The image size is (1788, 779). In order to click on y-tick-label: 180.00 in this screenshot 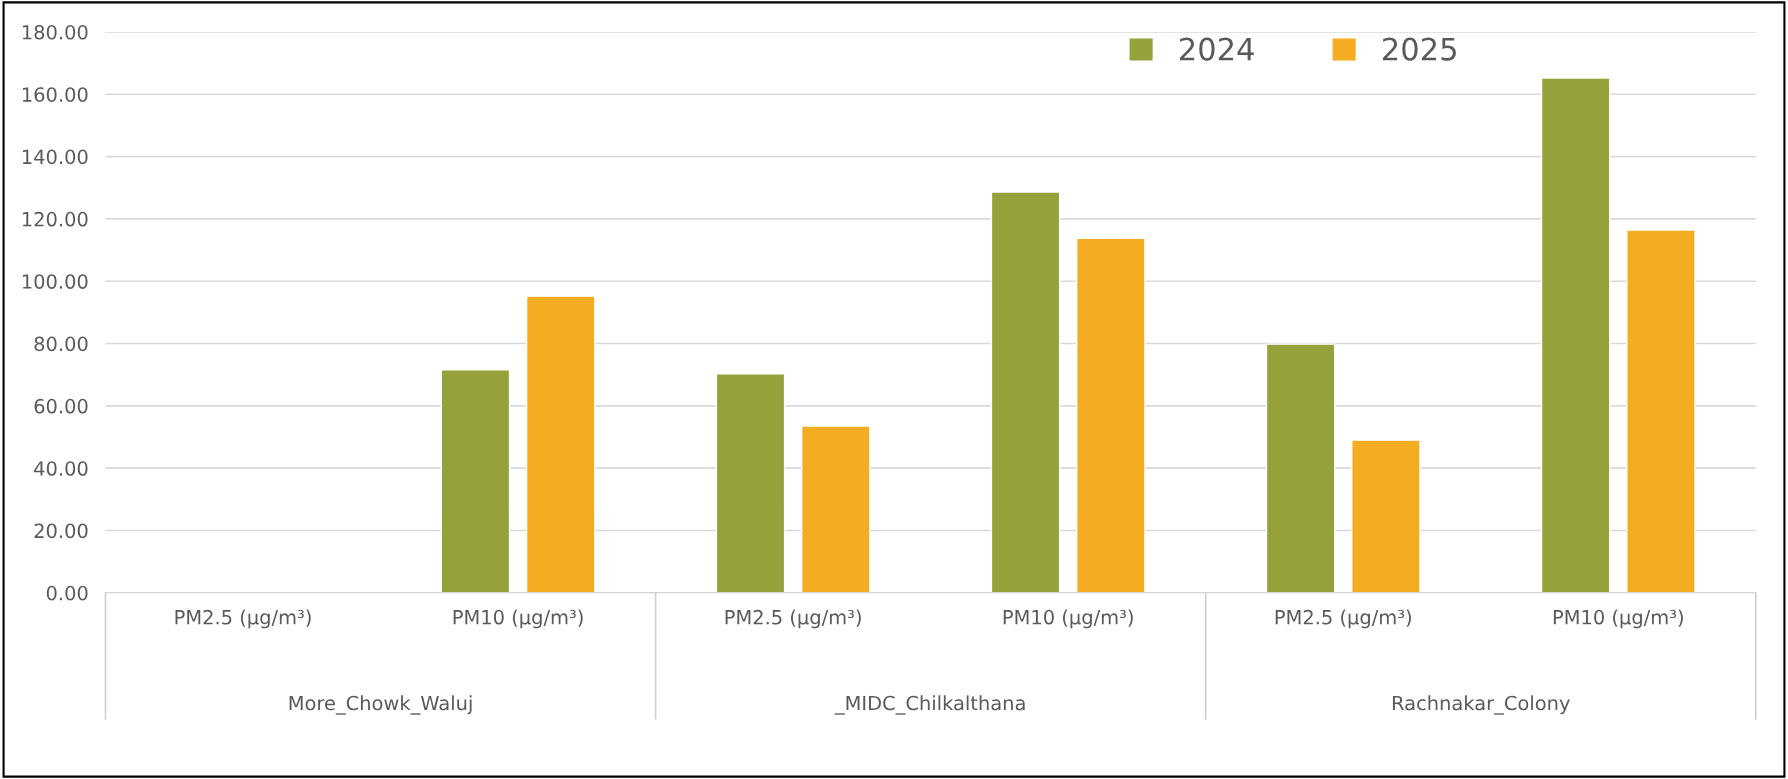, I will do `click(55, 32)`.